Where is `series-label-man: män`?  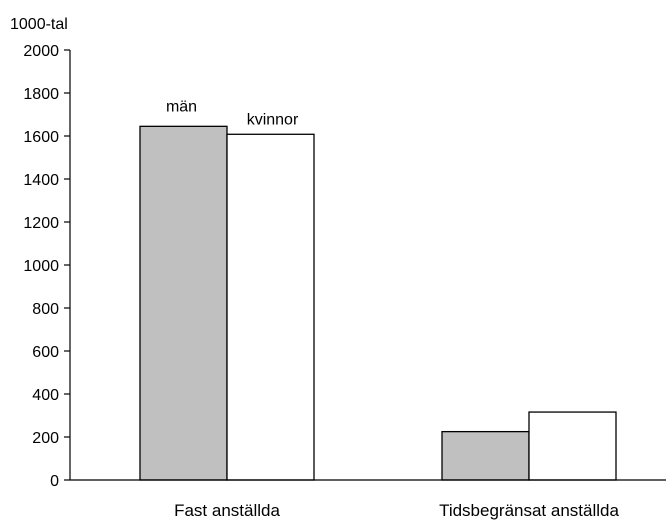
series-label-man: män is located at coordinates (181, 106).